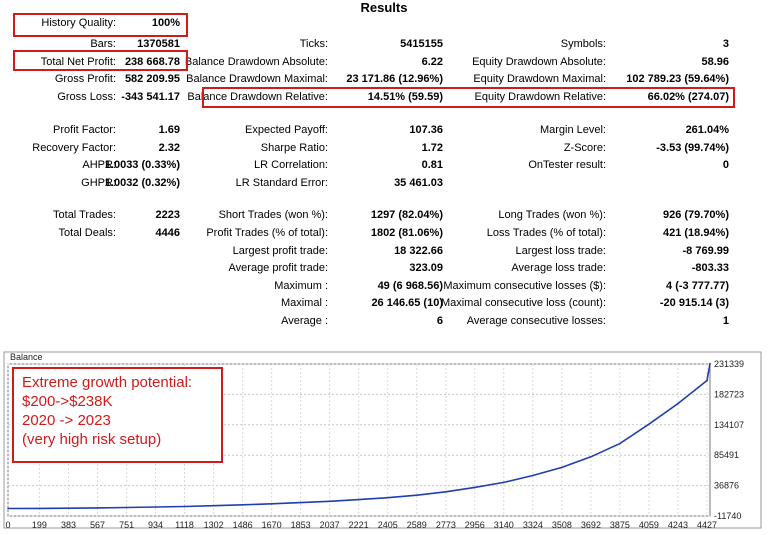  Describe the element at coordinates (729, 364) in the screenshot. I see `y-tick-label: 231339` at that location.